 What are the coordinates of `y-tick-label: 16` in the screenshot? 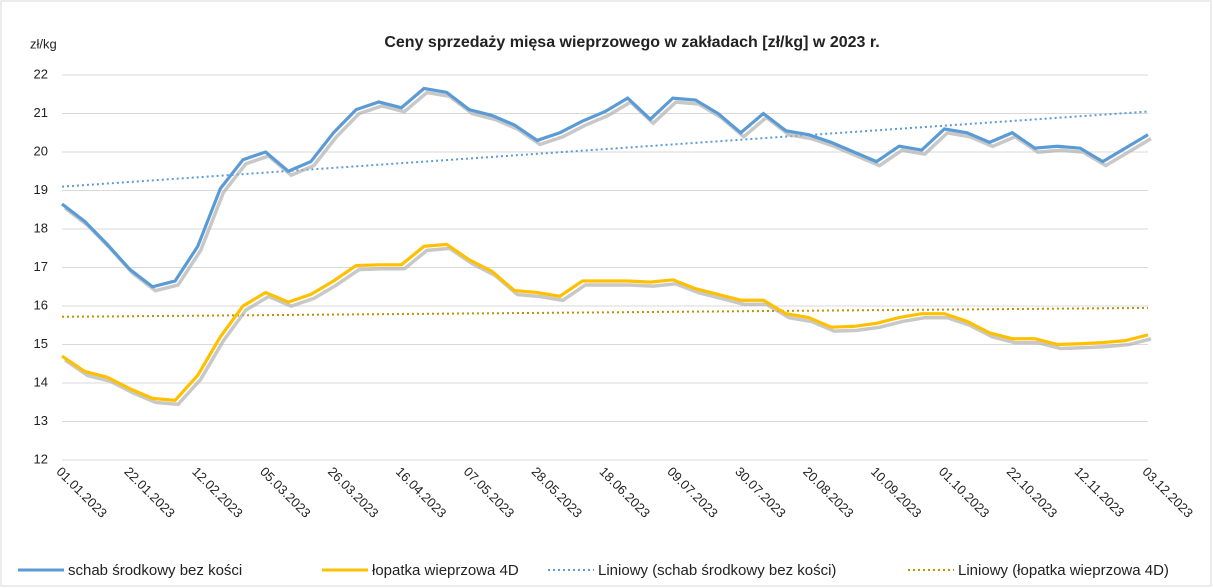 It's located at (41, 304).